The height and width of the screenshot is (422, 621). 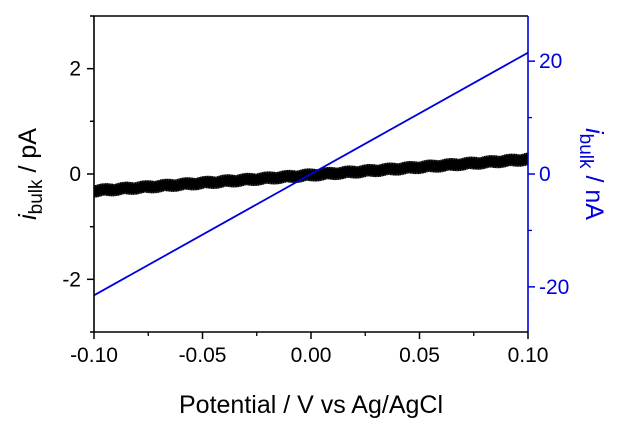 I want to click on x-tick-label: 0.10, so click(x=528, y=355).